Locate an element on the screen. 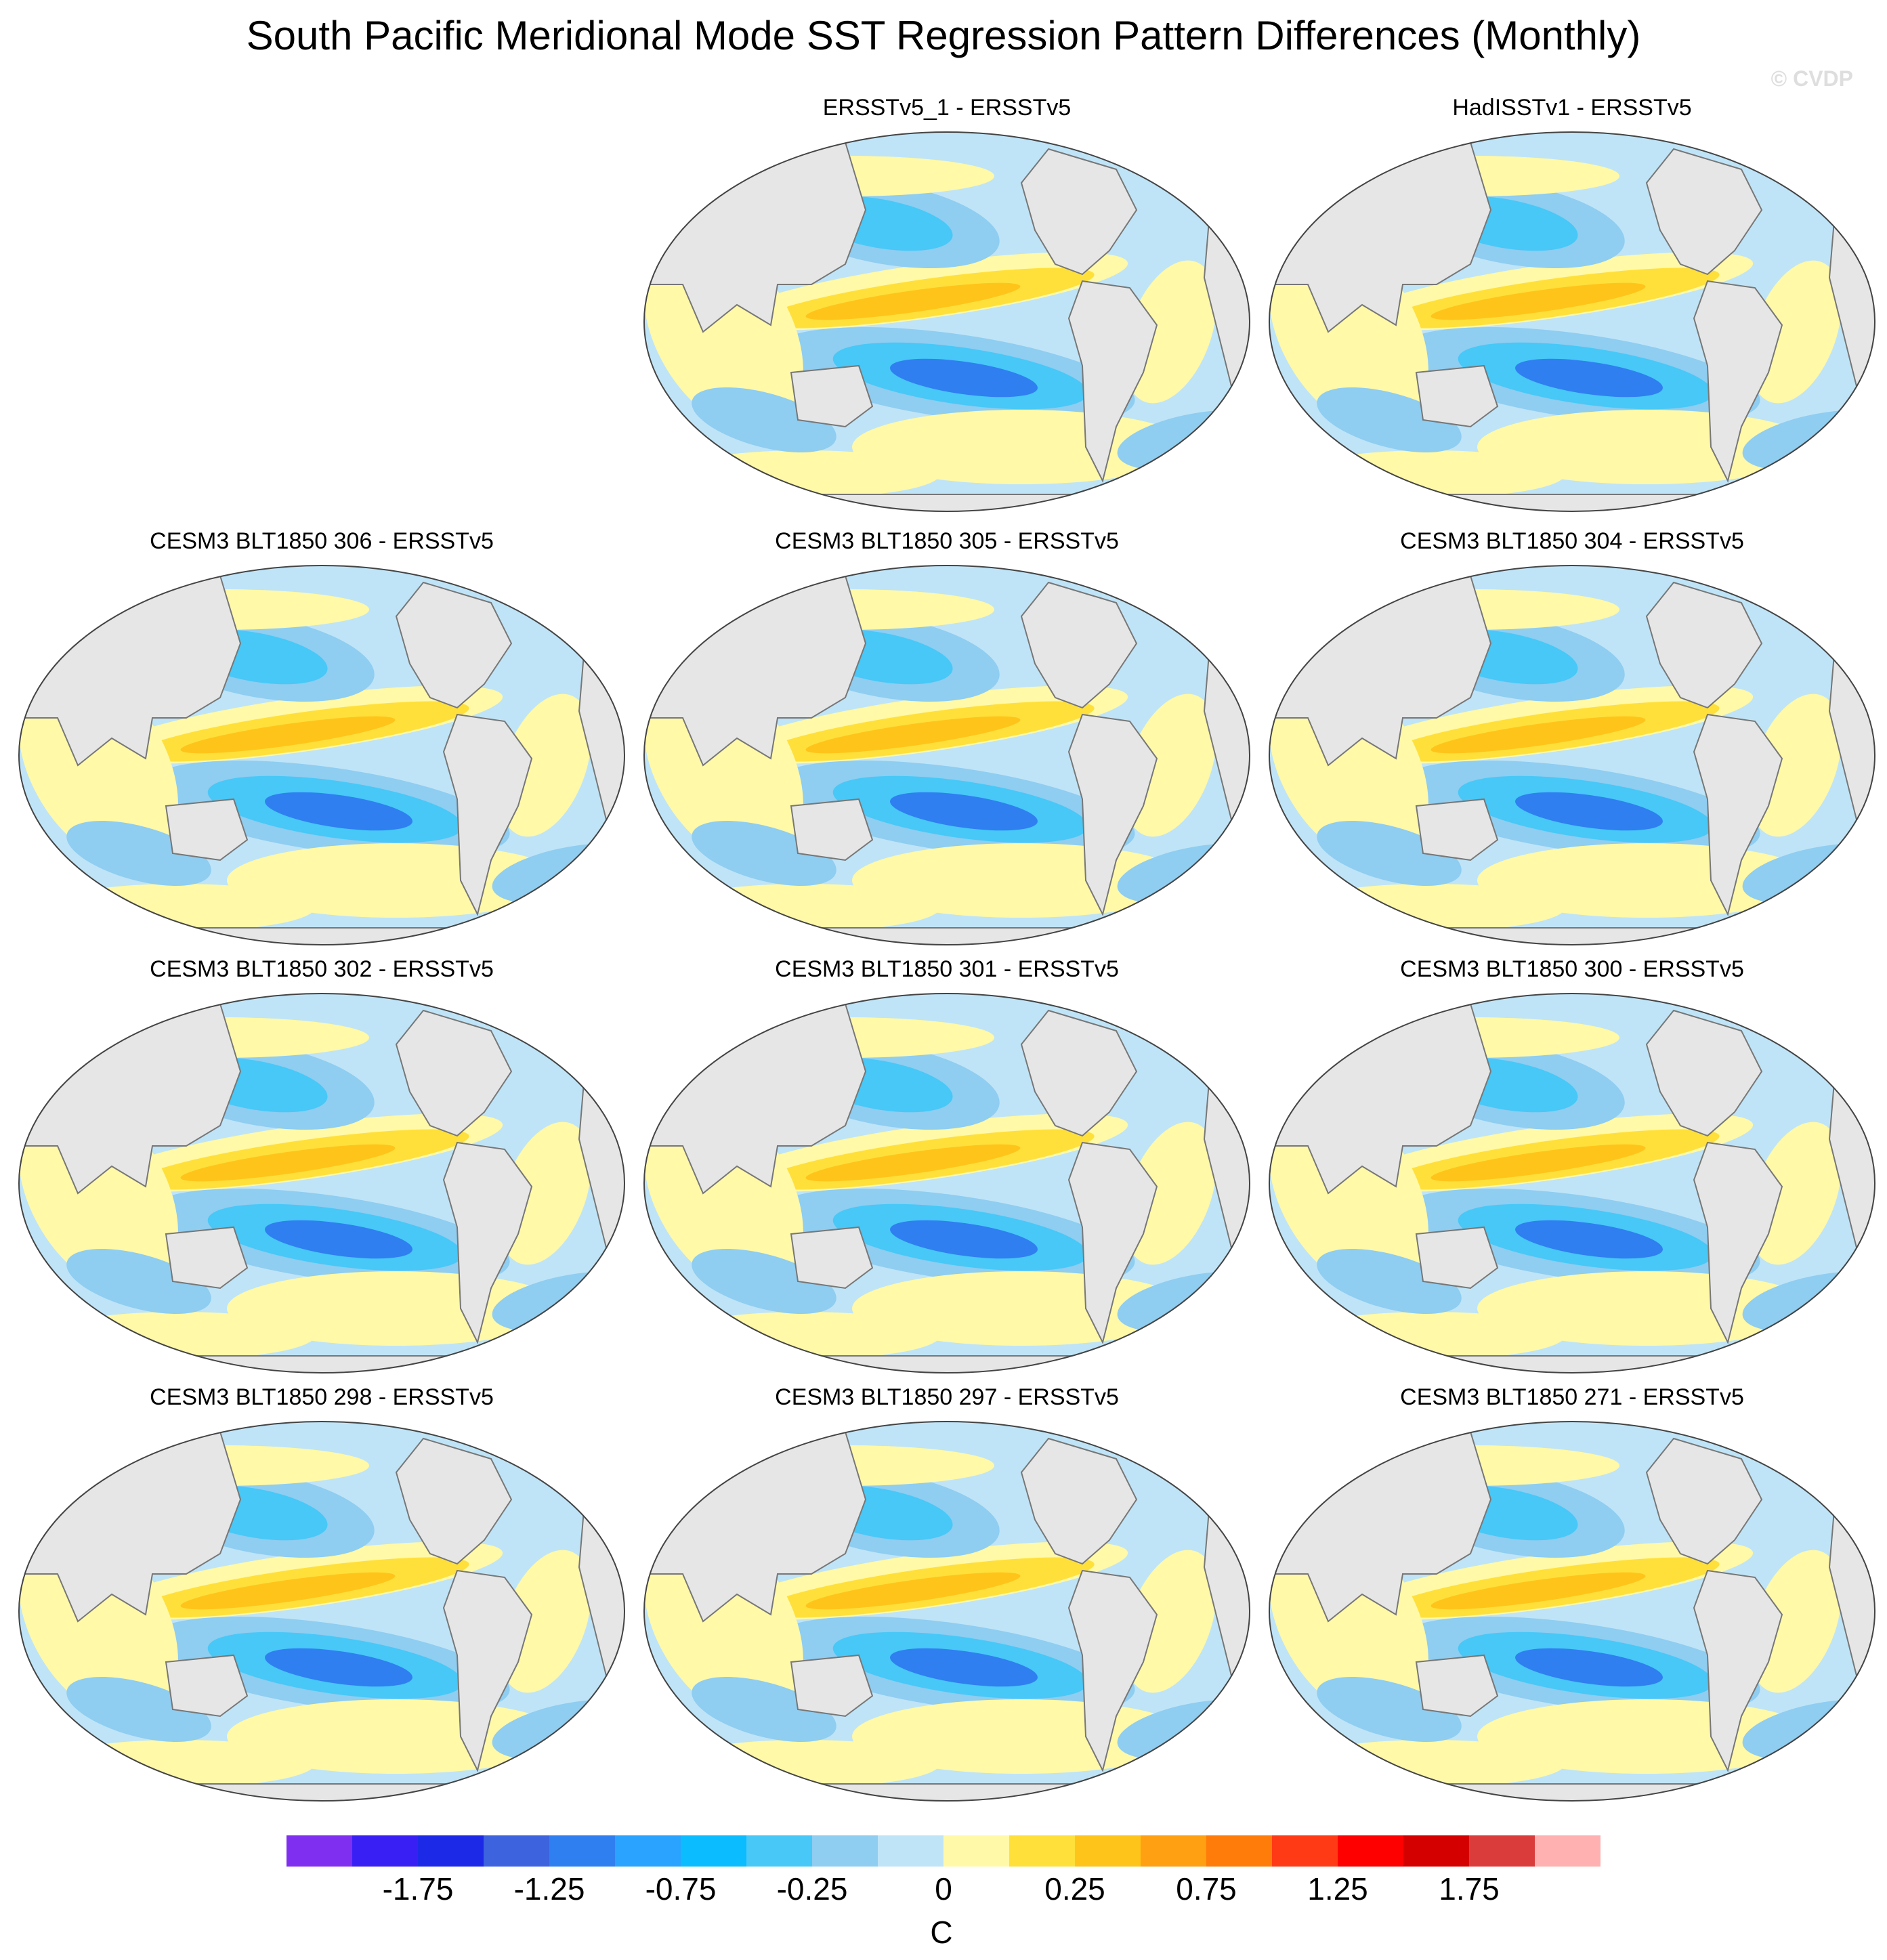 This screenshot has width=1887, height=1960. colorbar-tick-label: 1.25 is located at coordinates (1338, 1888).